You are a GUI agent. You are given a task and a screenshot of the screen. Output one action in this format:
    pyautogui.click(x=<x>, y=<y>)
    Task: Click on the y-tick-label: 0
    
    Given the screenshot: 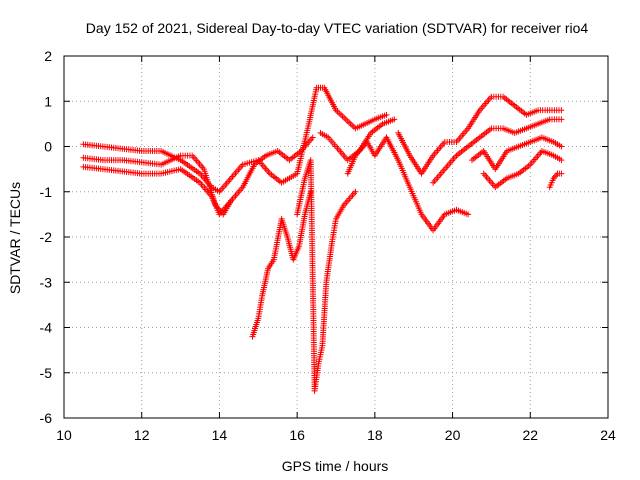 What is the action you would take?
    pyautogui.click(x=48, y=147)
    